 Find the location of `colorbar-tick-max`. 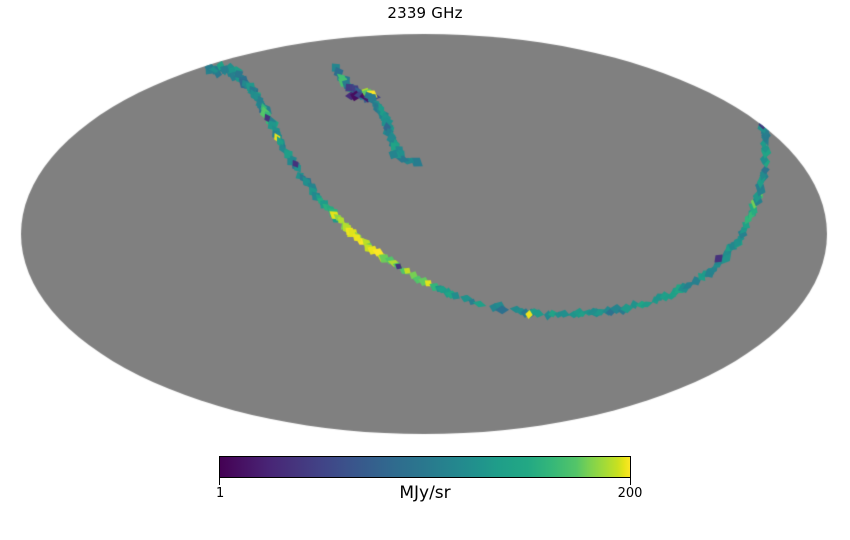

colorbar-tick-max is located at coordinates (630, 470).